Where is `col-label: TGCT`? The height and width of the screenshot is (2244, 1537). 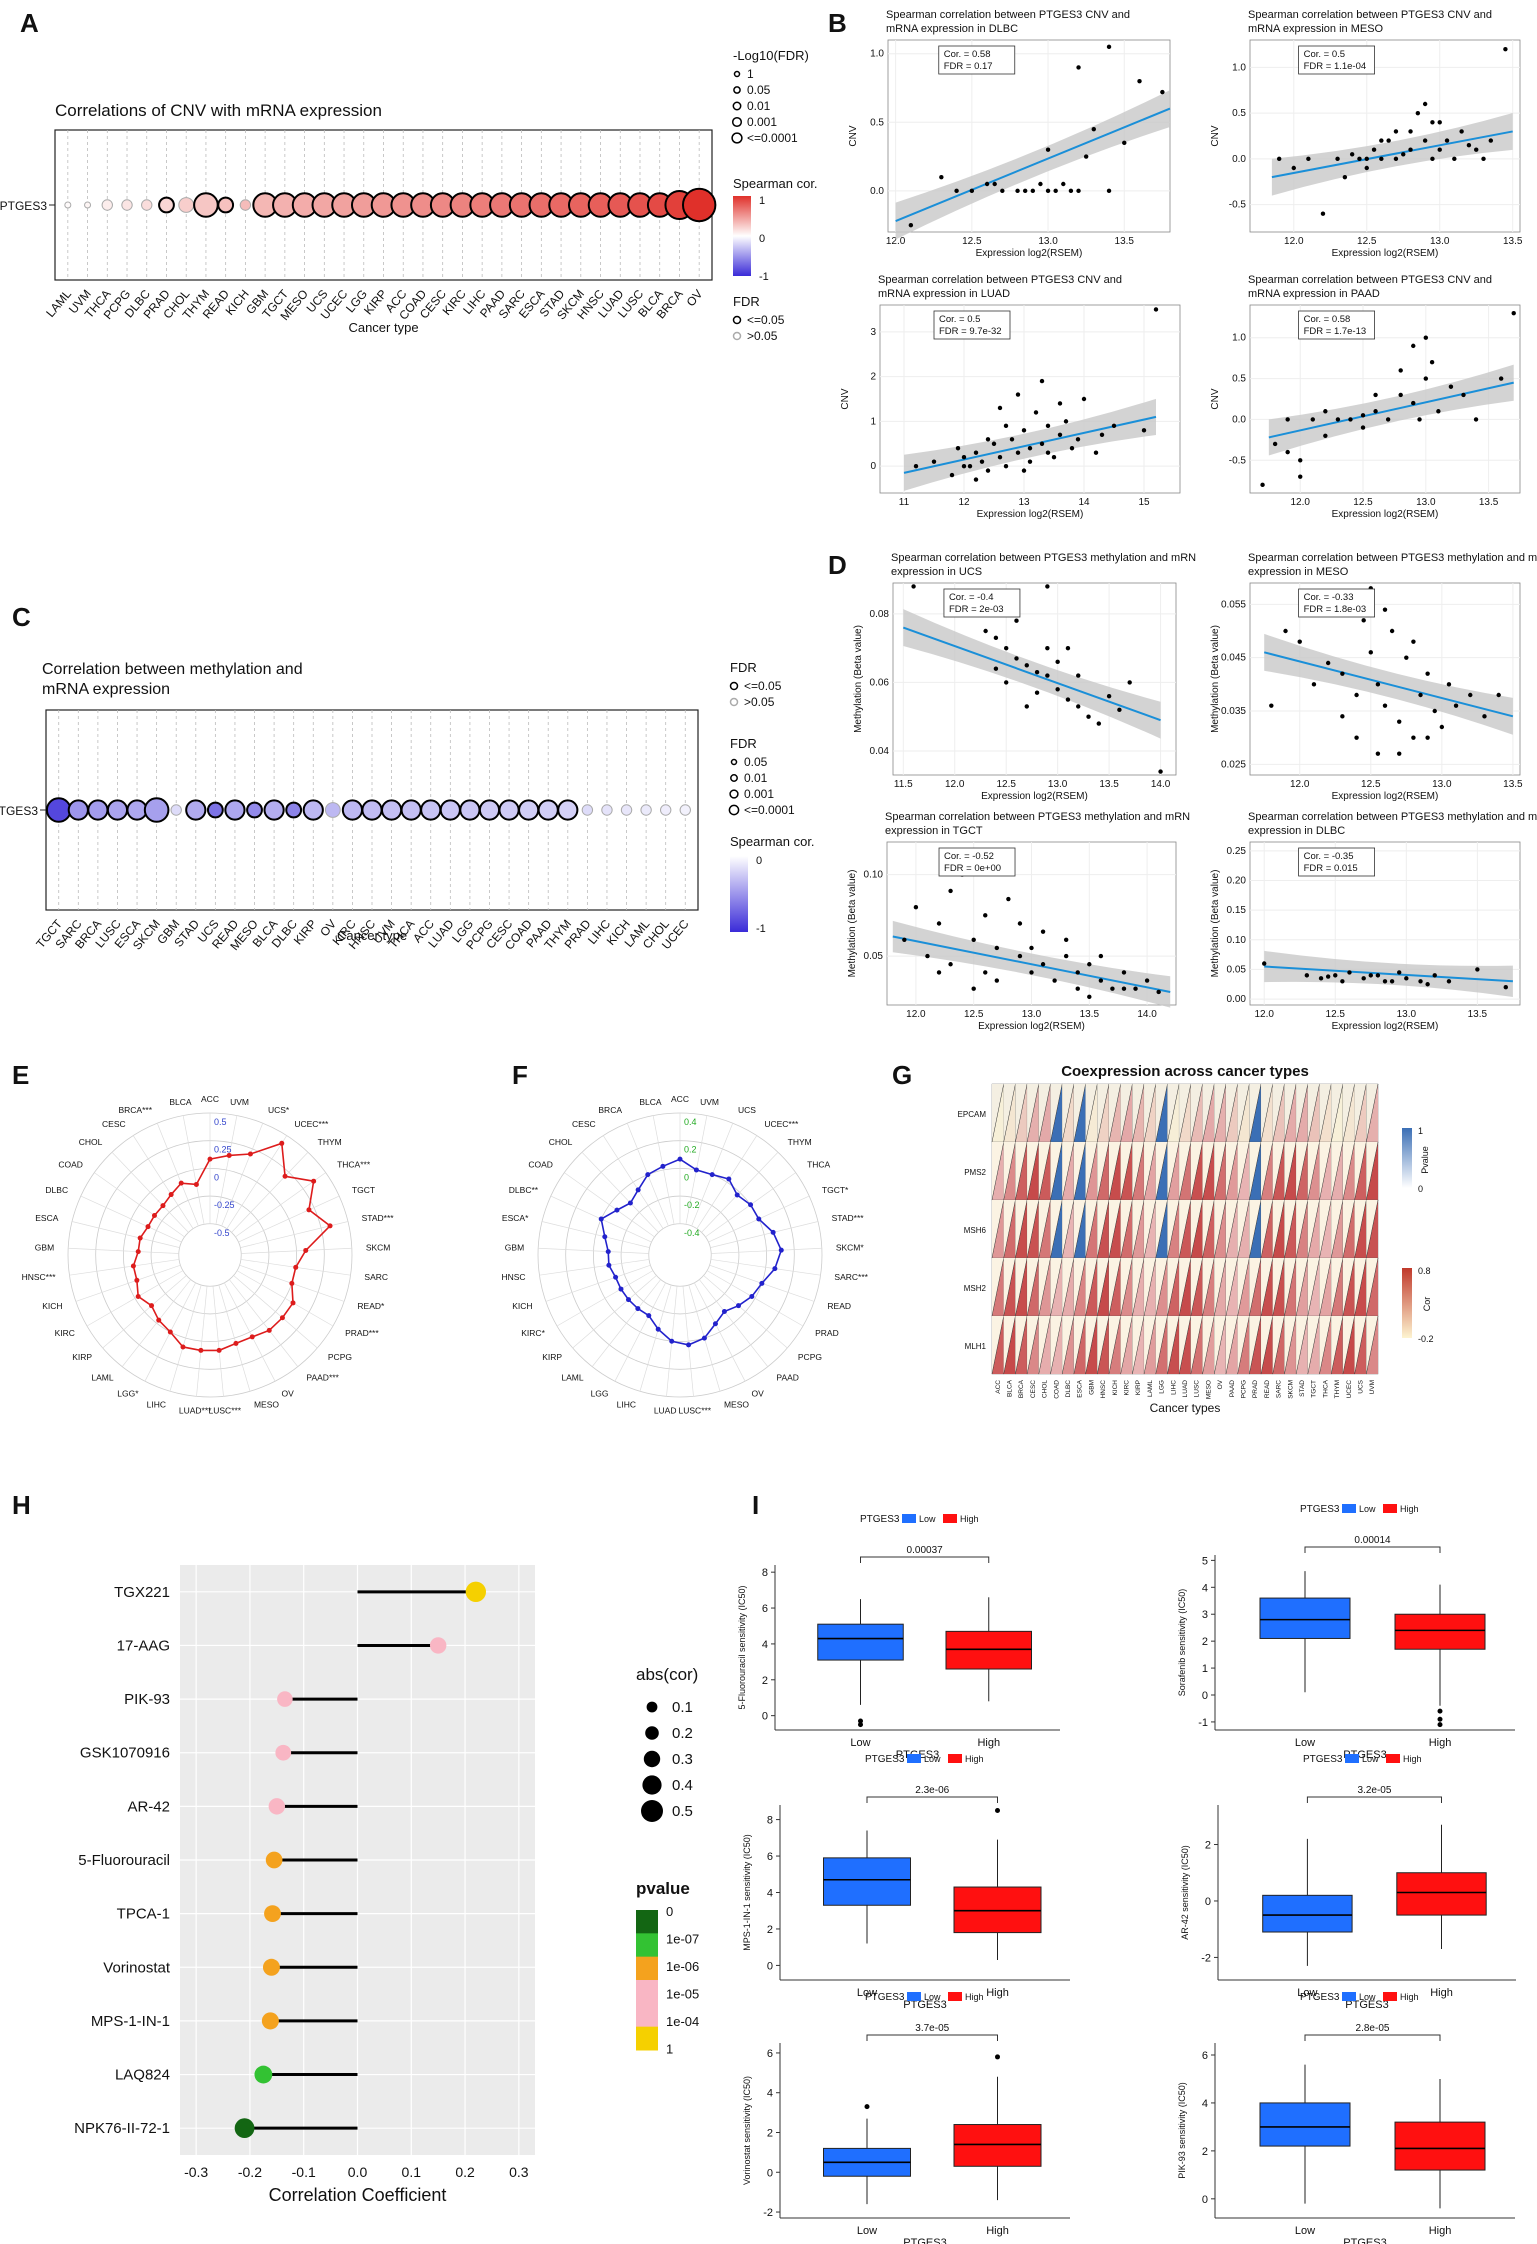
col-label: TGCT is located at coordinates (1314, 1389).